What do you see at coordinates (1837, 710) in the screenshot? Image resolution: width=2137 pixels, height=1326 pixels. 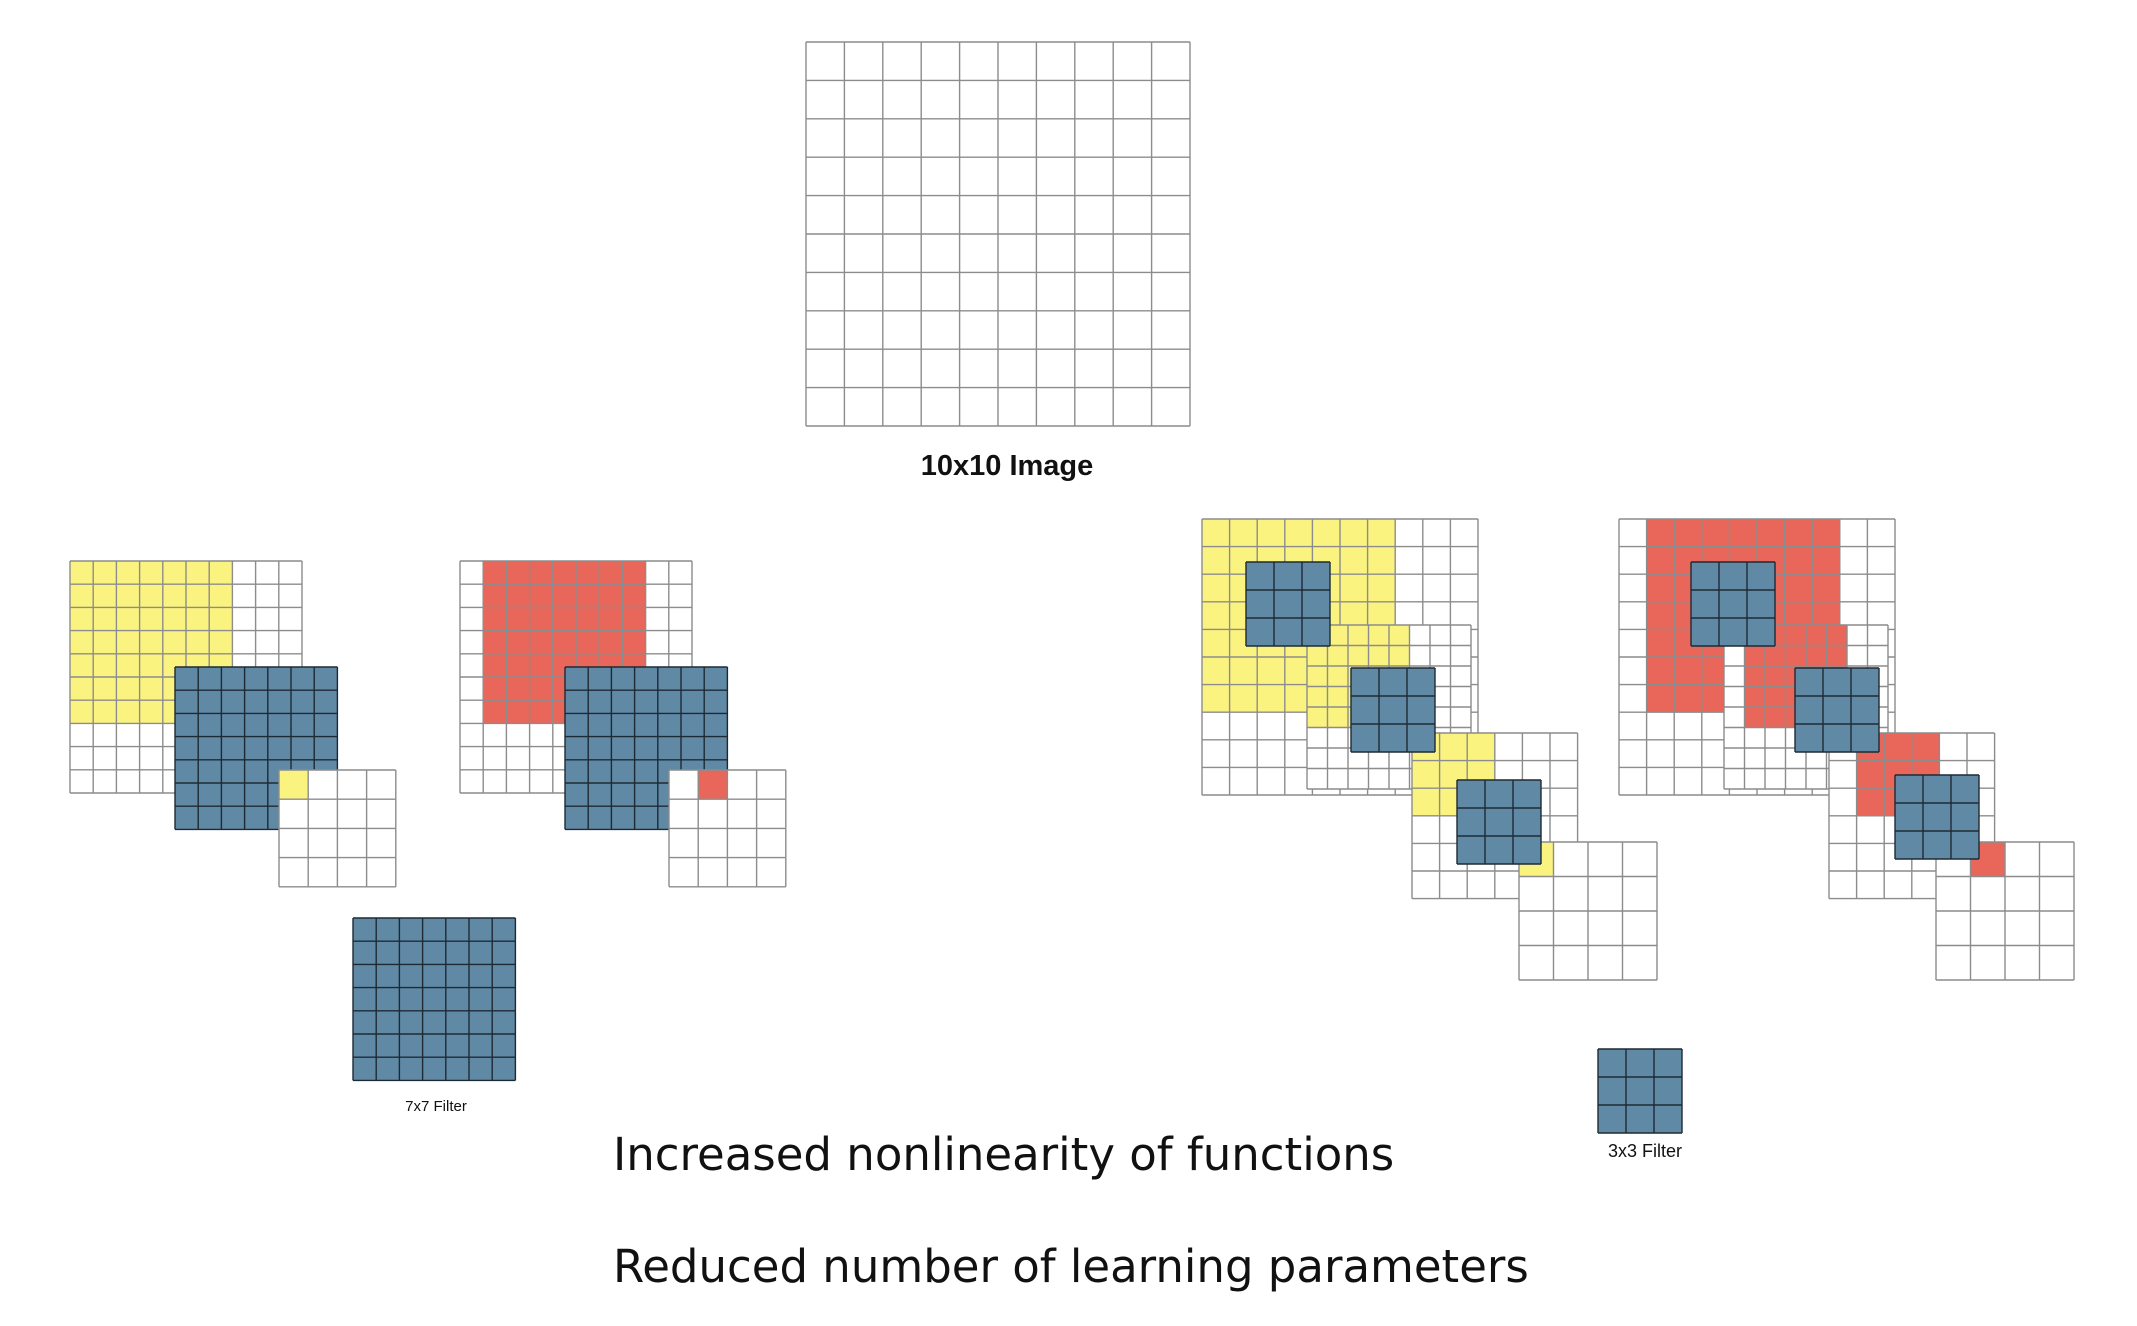 I see `blue-3x3-e` at bounding box center [1837, 710].